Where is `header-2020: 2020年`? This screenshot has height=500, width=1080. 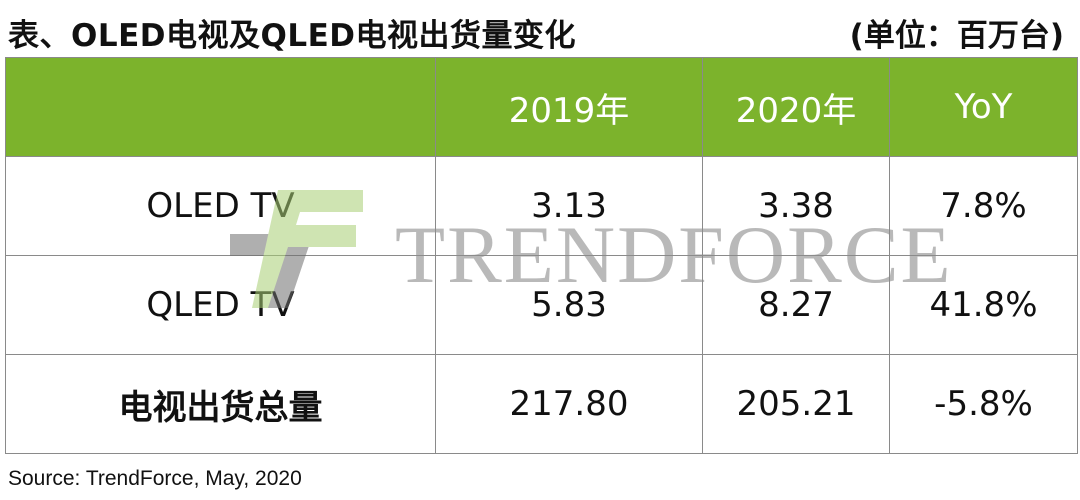 header-2020: 2020年 is located at coordinates (796, 107).